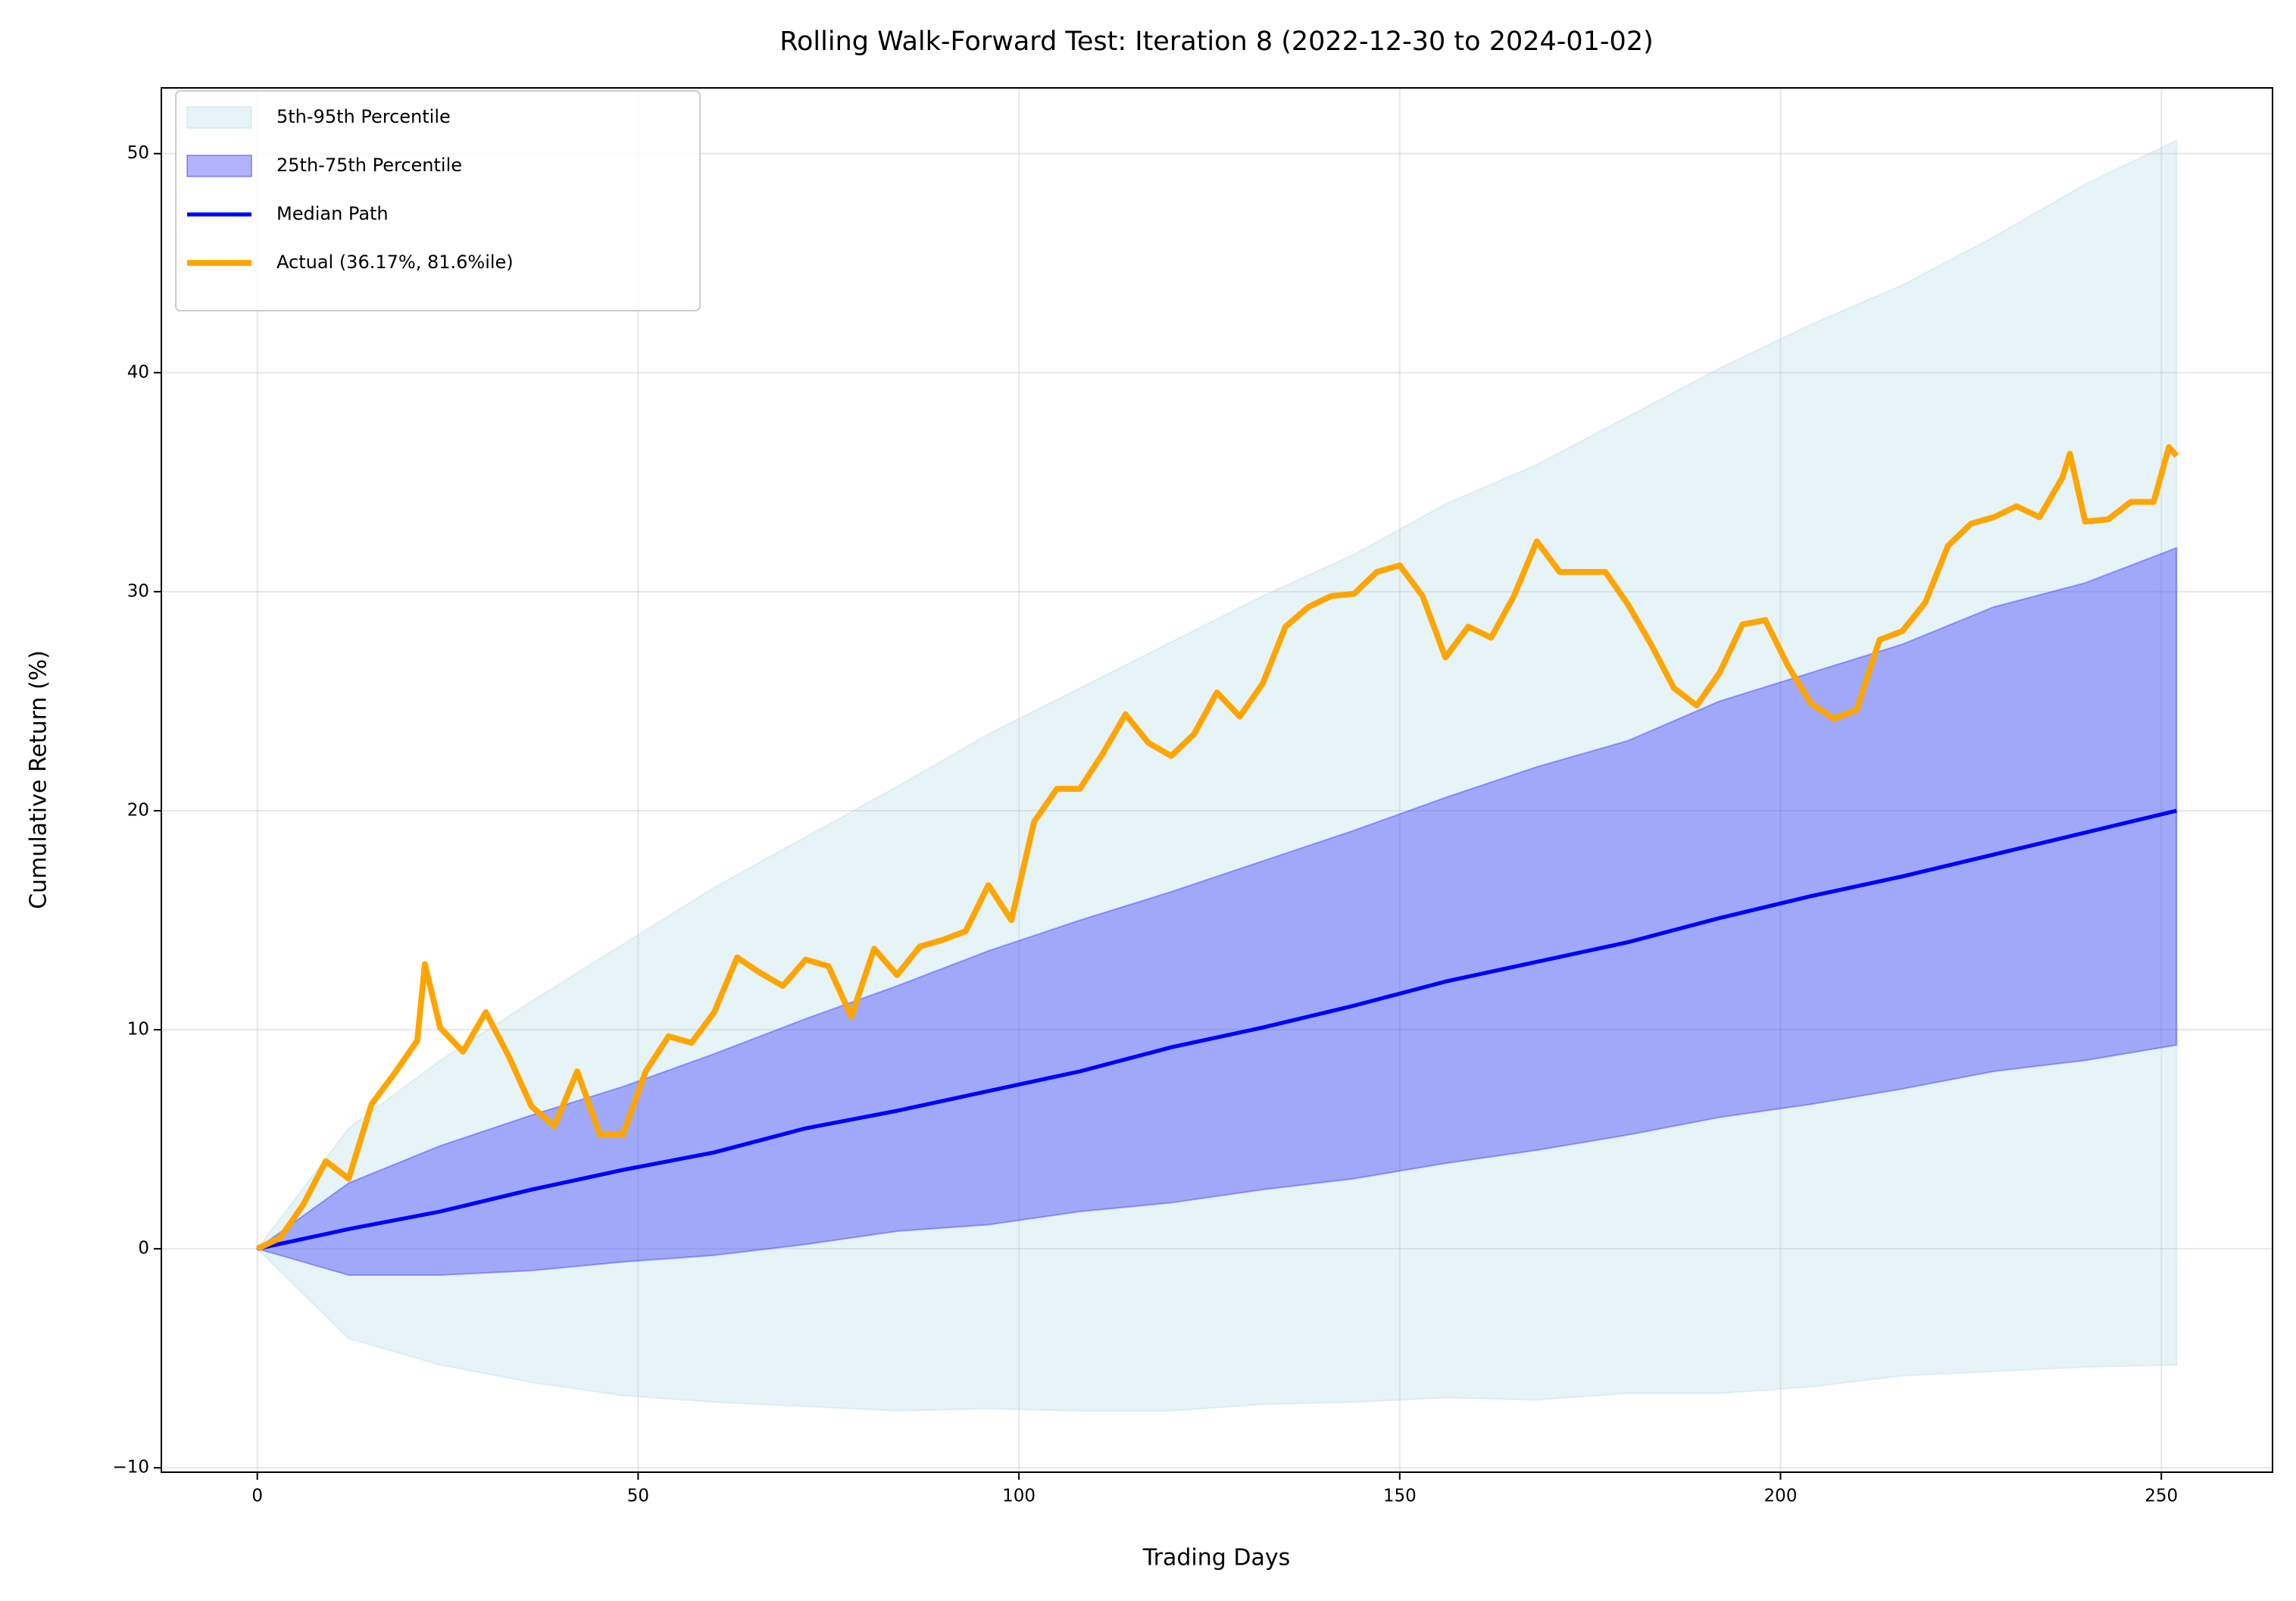  I want to click on x-axis-label: Trading Days, so click(1216, 1558).